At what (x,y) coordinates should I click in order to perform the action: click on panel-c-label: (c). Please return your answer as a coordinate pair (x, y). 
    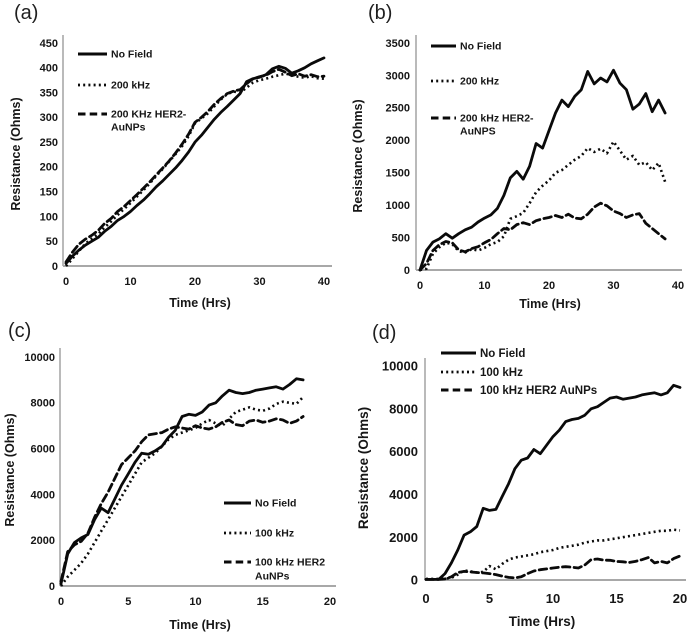
    Looking at the image, I should click on (20, 331).